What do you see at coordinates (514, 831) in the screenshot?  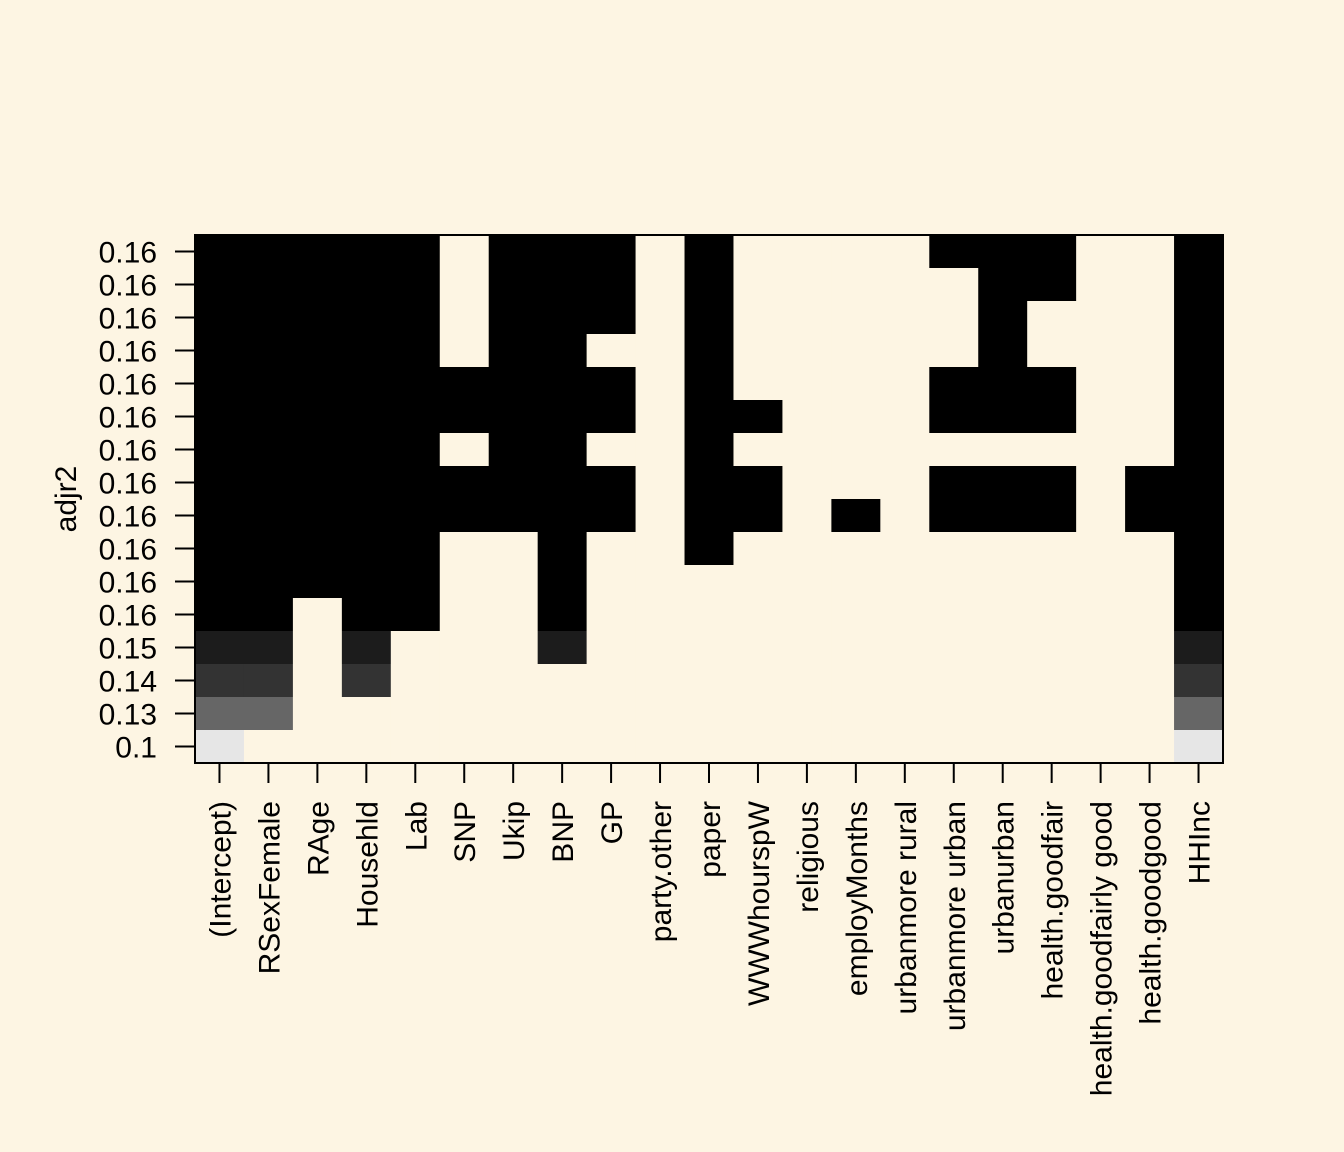 I see `x-tick-label: Ukip` at bounding box center [514, 831].